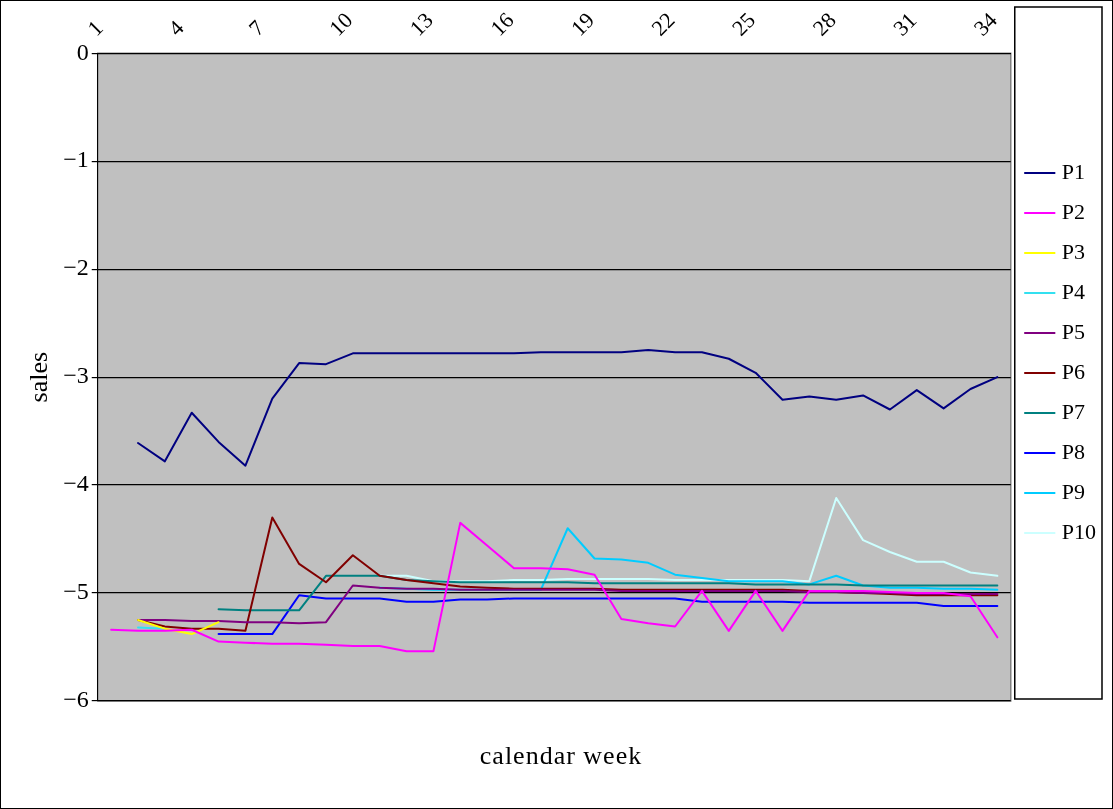 This screenshot has width=1113, height=809. I want to click on x-tick-label: 28, so click(824, 24).